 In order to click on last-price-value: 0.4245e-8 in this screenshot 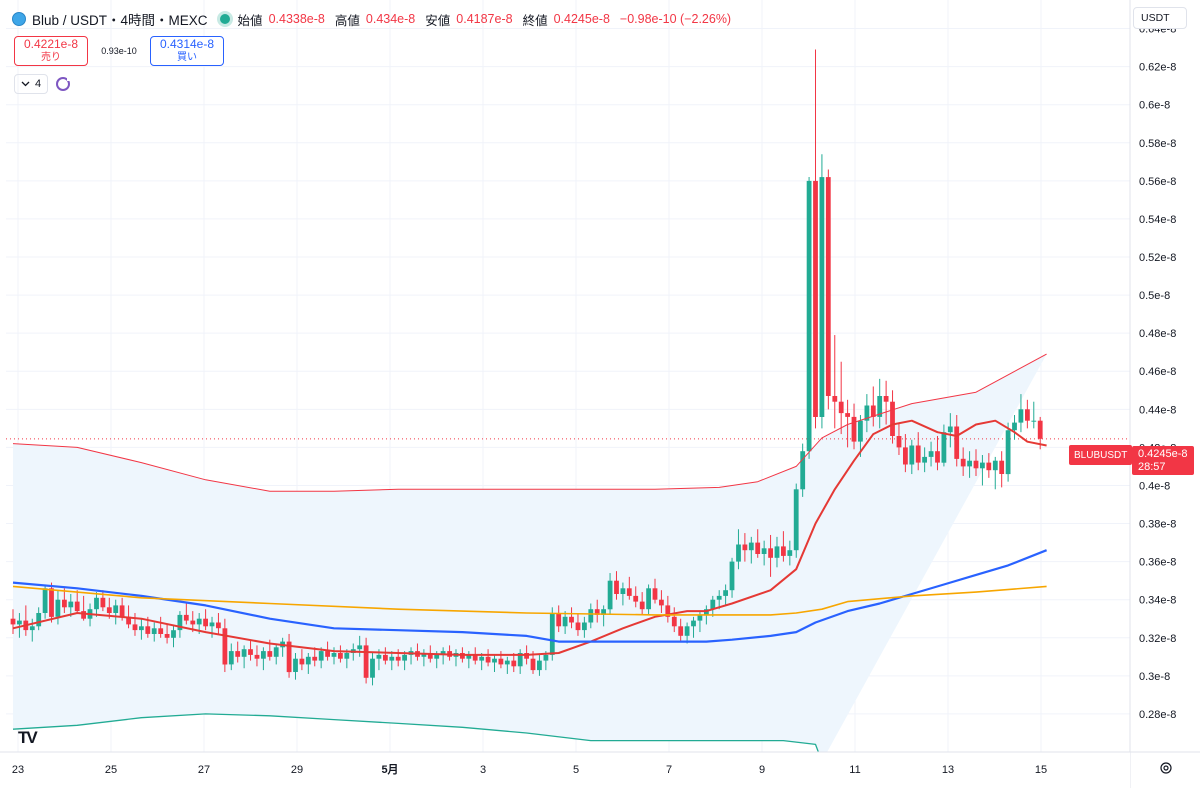, I will do `click(1163, 453)`.